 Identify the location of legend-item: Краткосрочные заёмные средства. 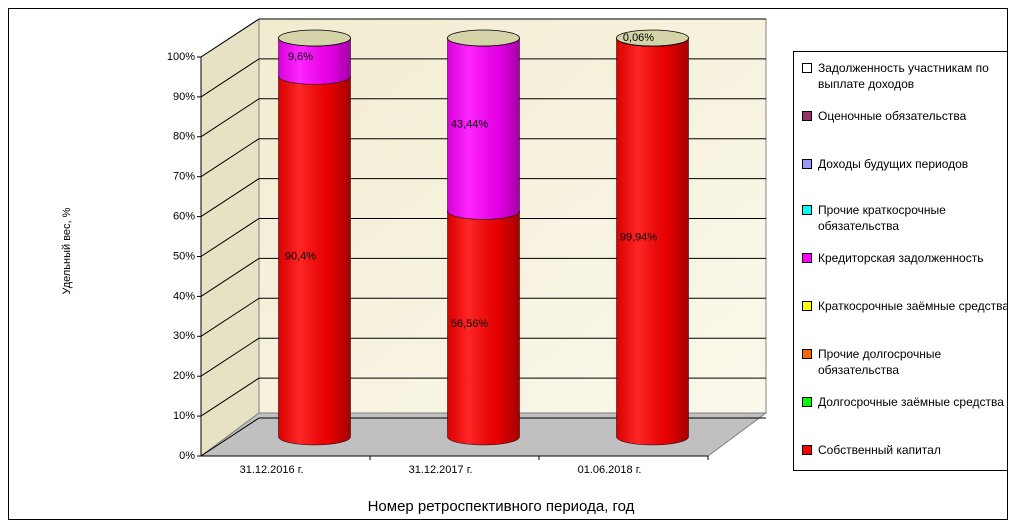
(905, 306).